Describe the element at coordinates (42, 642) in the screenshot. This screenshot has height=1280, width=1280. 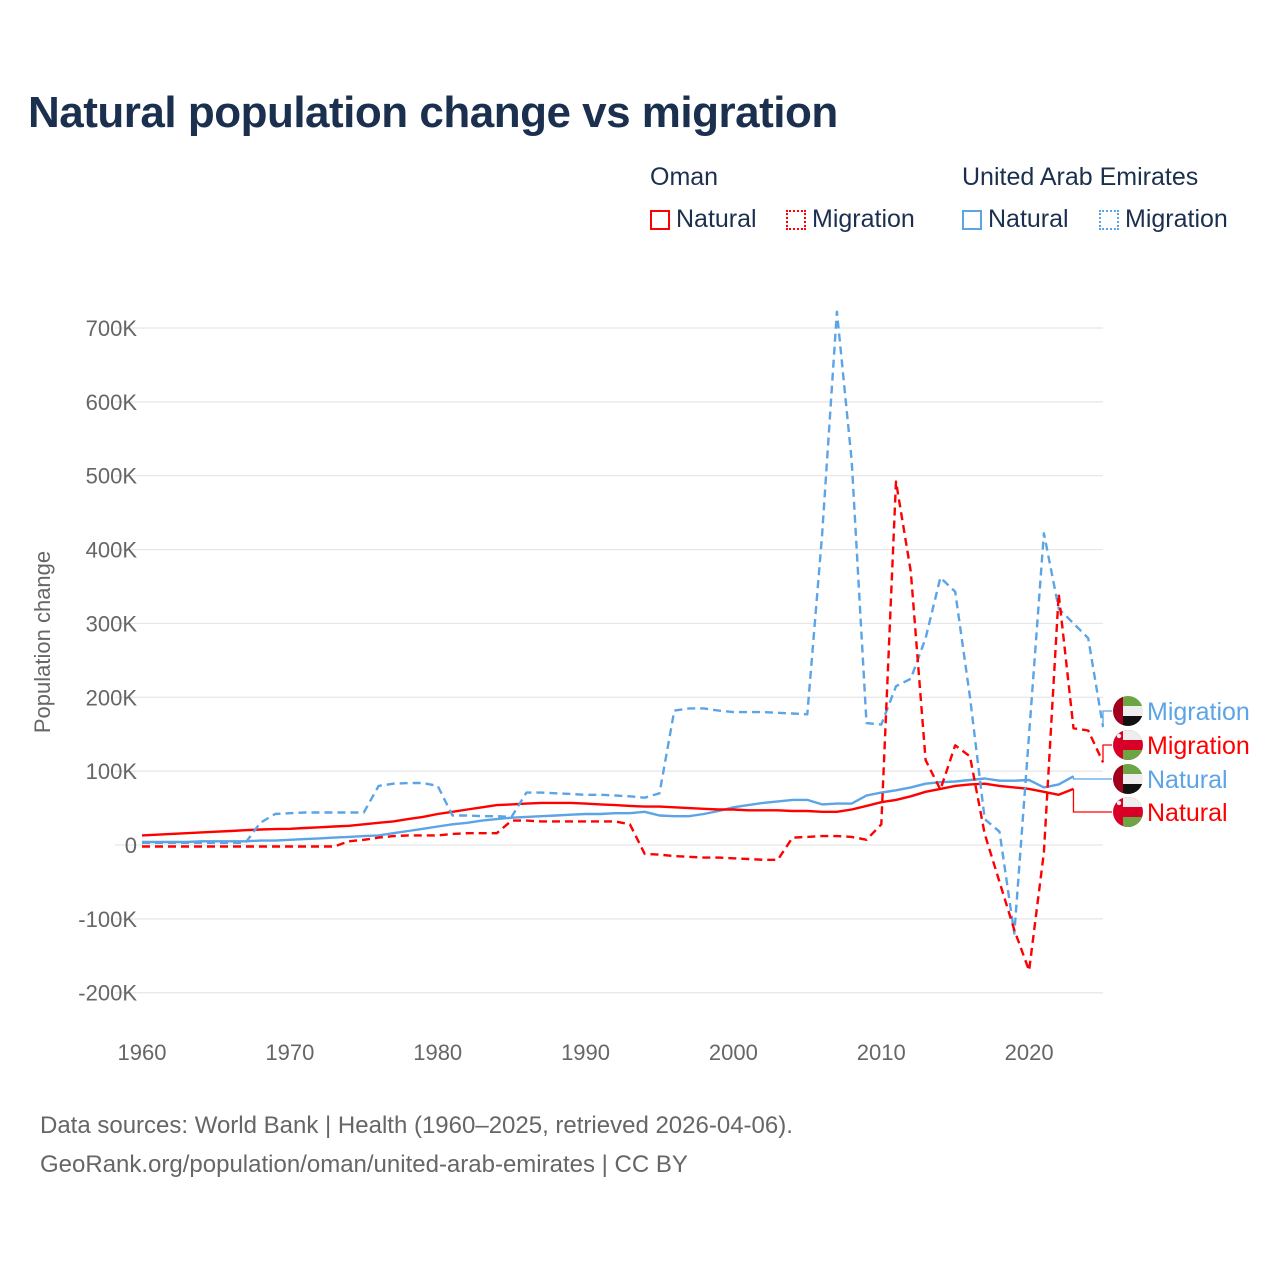
I see `y-axis-label: Population change` at that location.